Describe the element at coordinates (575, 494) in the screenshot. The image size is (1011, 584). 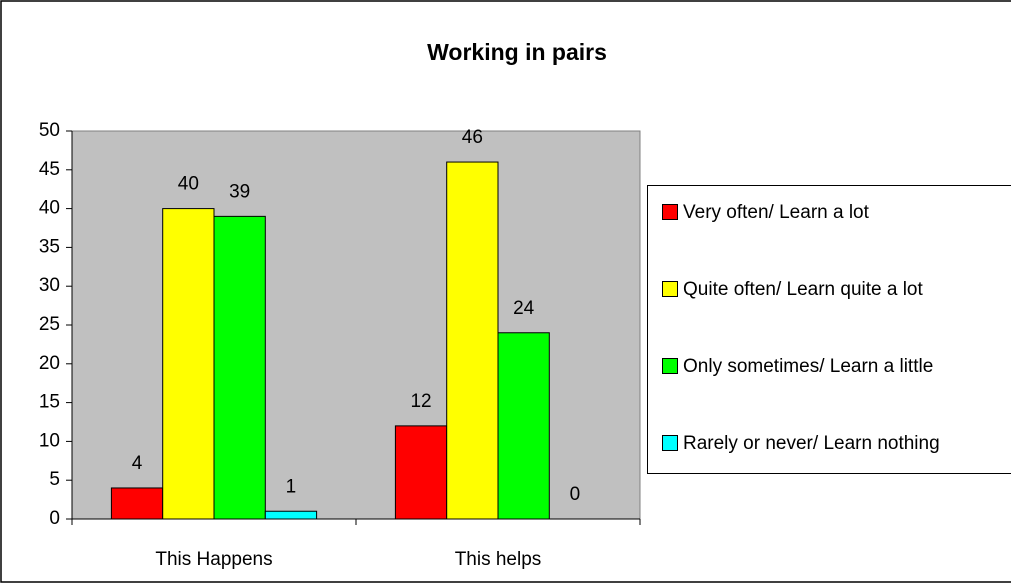
I see `data-label: 0` at that location.